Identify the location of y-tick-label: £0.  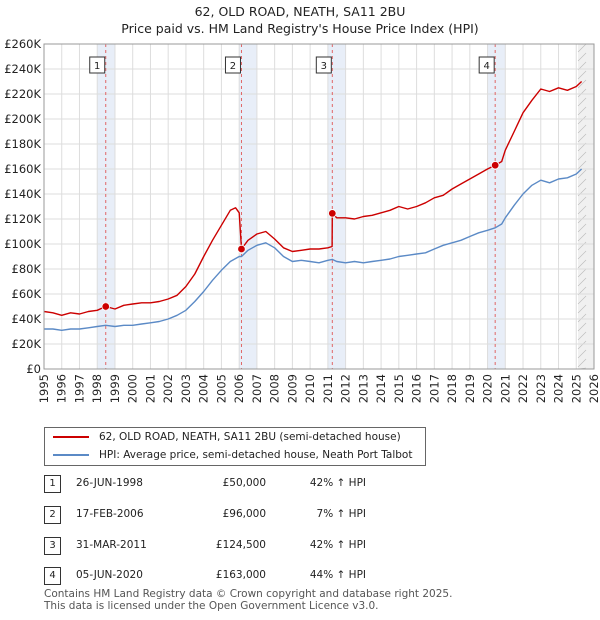
(33, 369).